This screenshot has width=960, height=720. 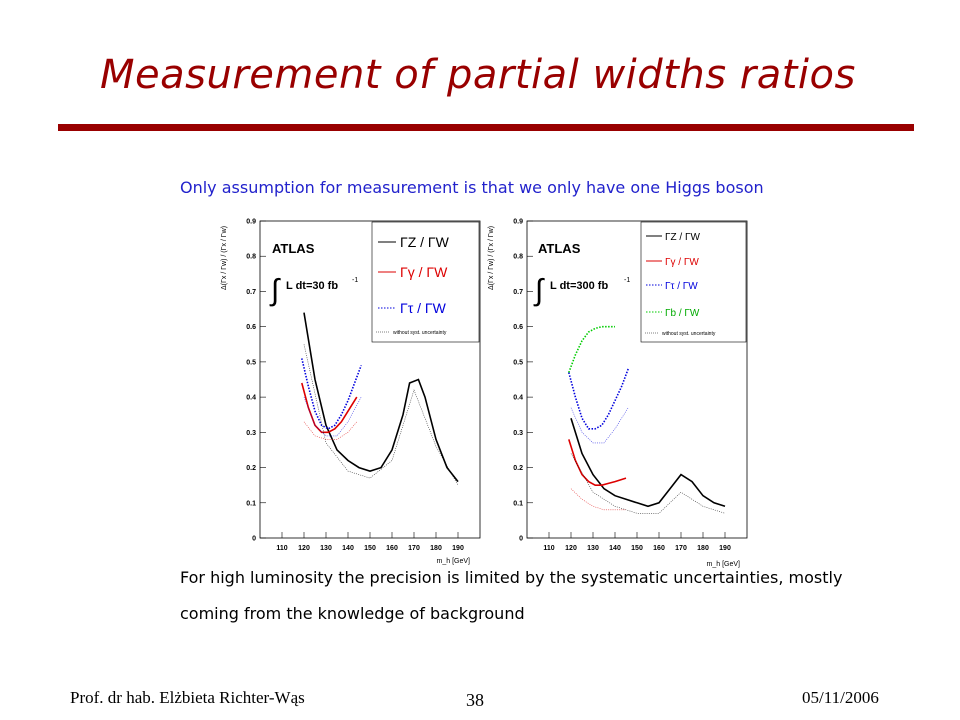 I want to click on right-legend-note: without syst. uncertainty, so click(x=689, y=334).